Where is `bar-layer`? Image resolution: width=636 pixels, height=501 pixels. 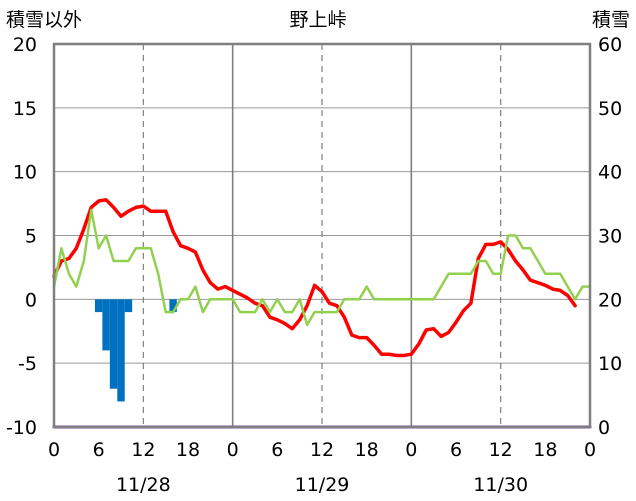 bar-layer is located at coordinates (135, 350).